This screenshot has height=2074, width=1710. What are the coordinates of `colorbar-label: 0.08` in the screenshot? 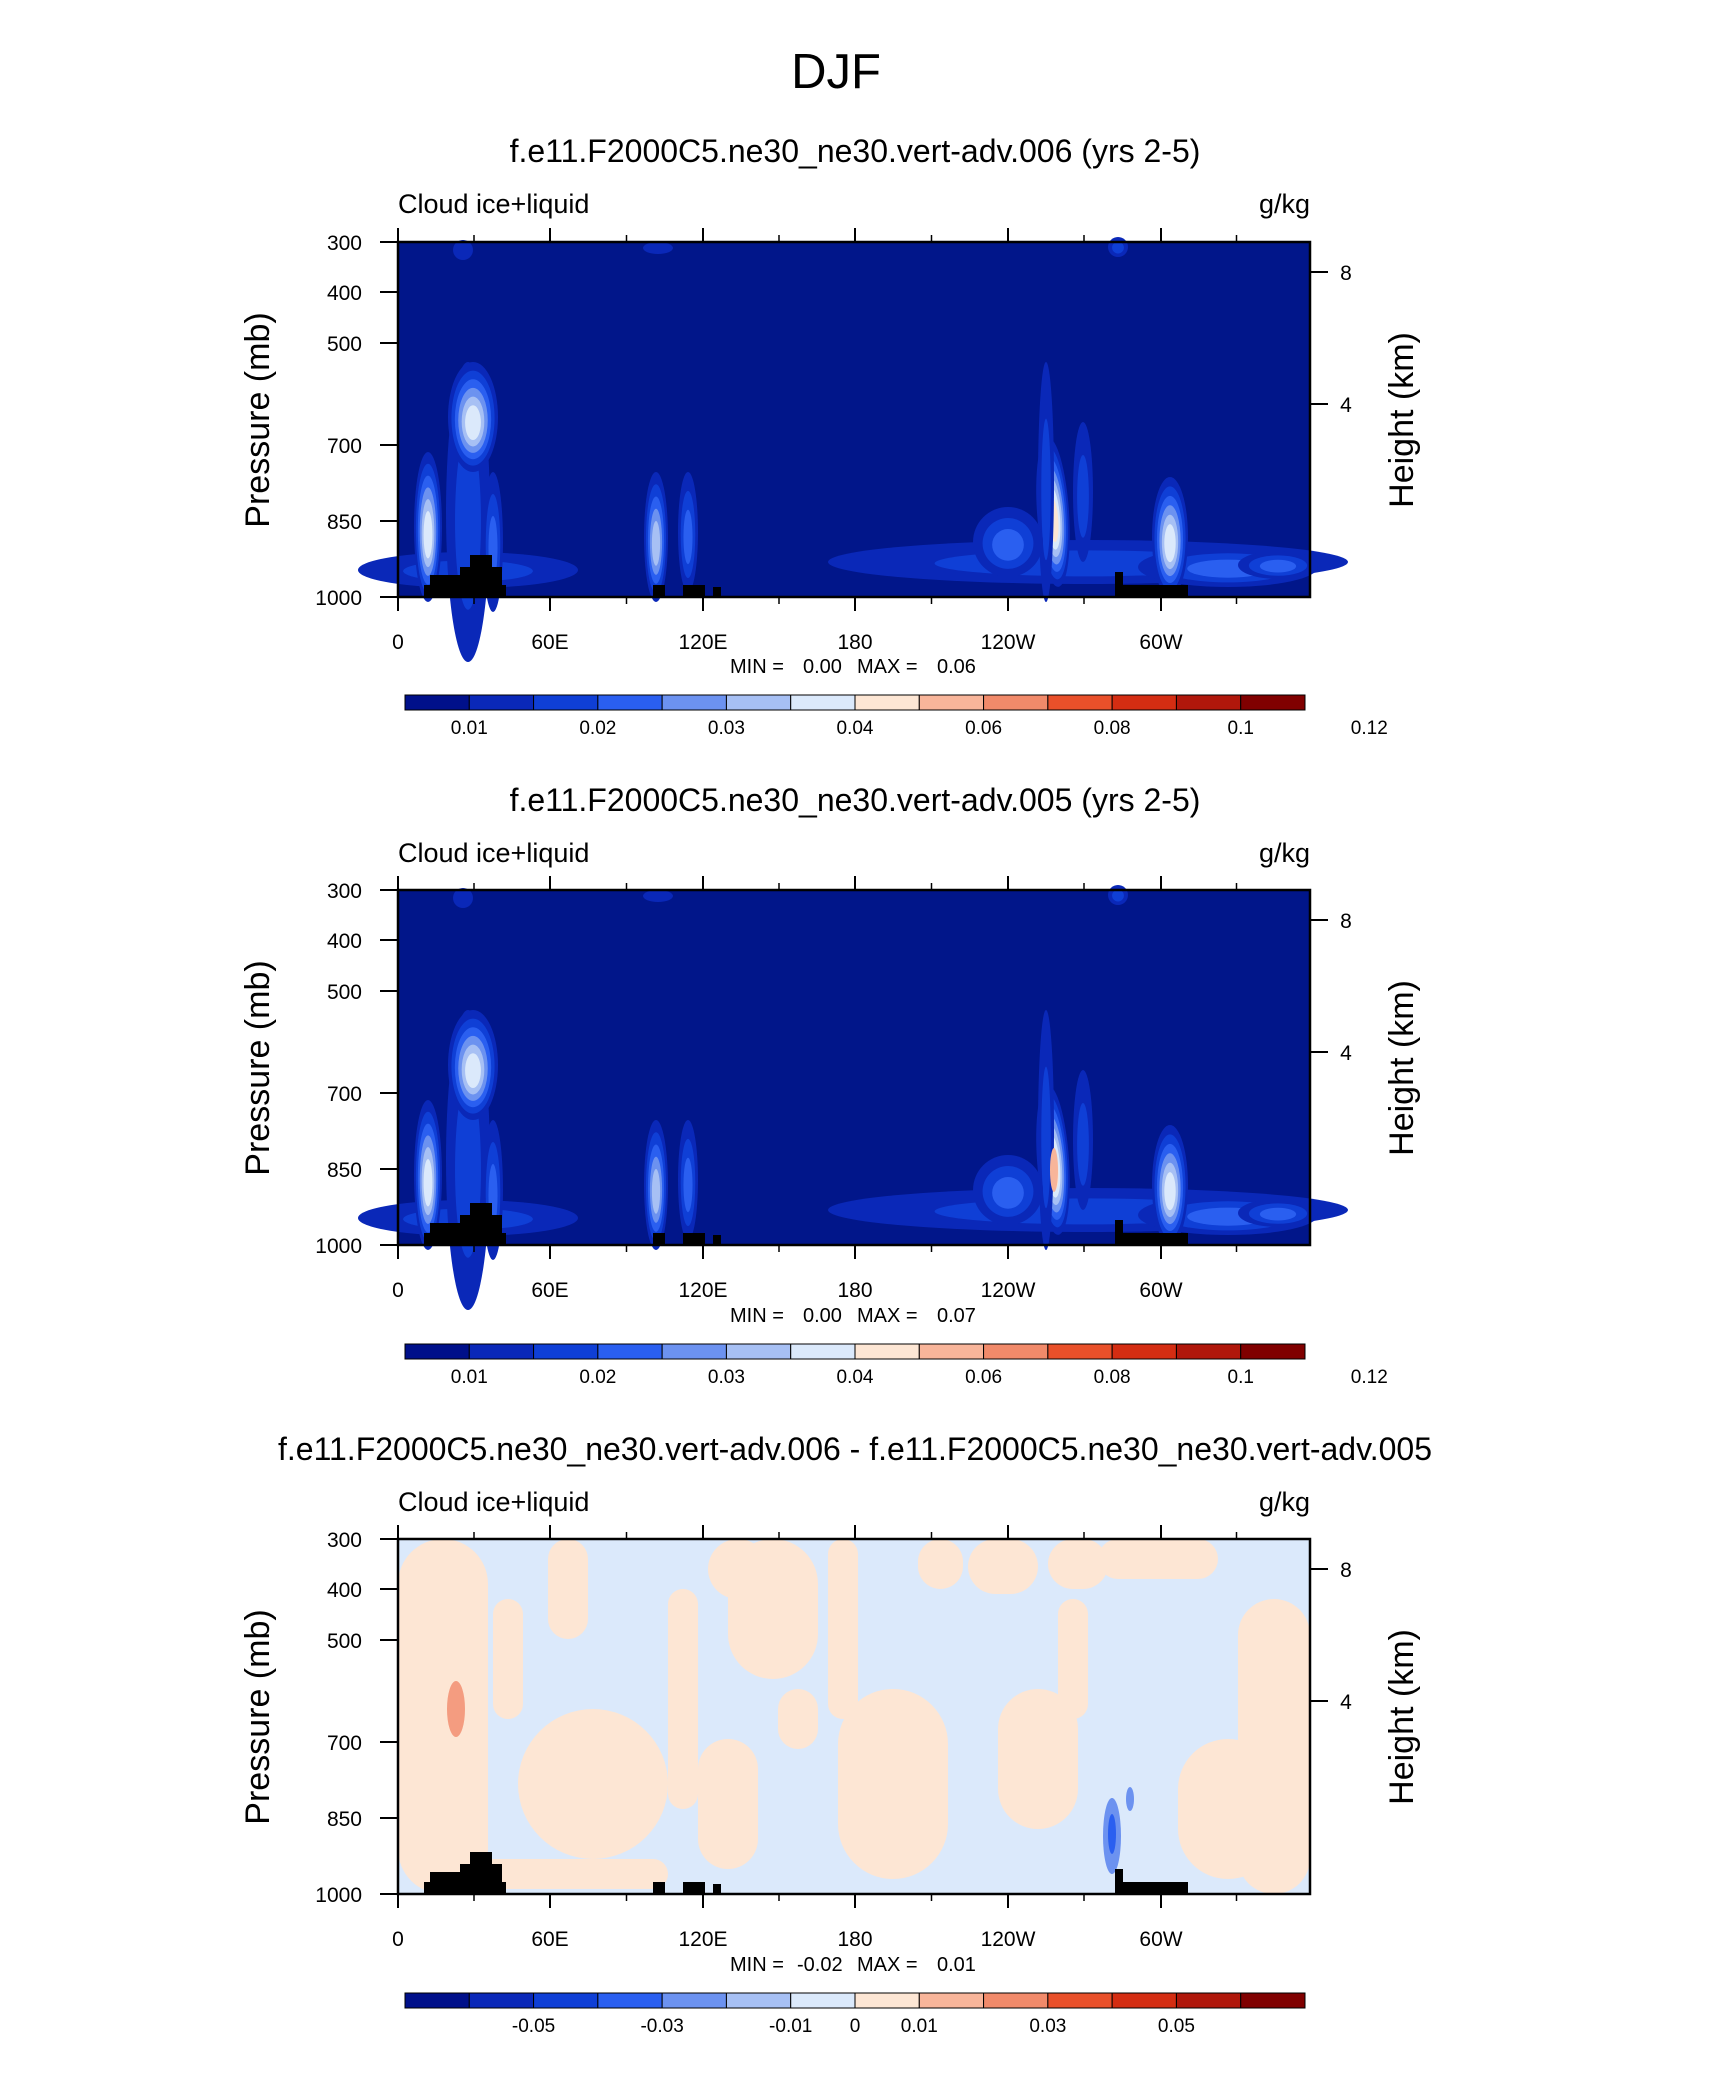 It's located at (1112, 1377).